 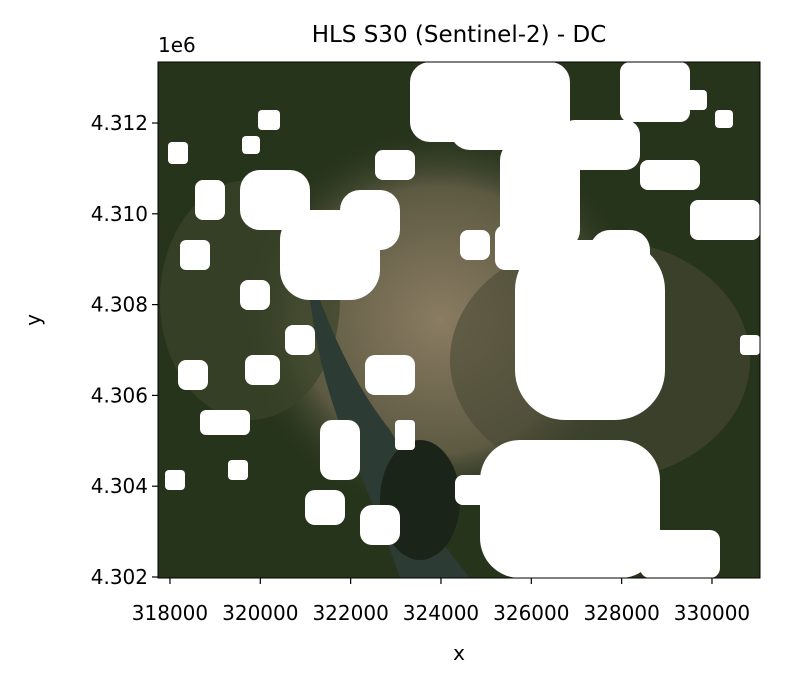 I want to click on y-axis-label: y, so click(x=33, y=320).